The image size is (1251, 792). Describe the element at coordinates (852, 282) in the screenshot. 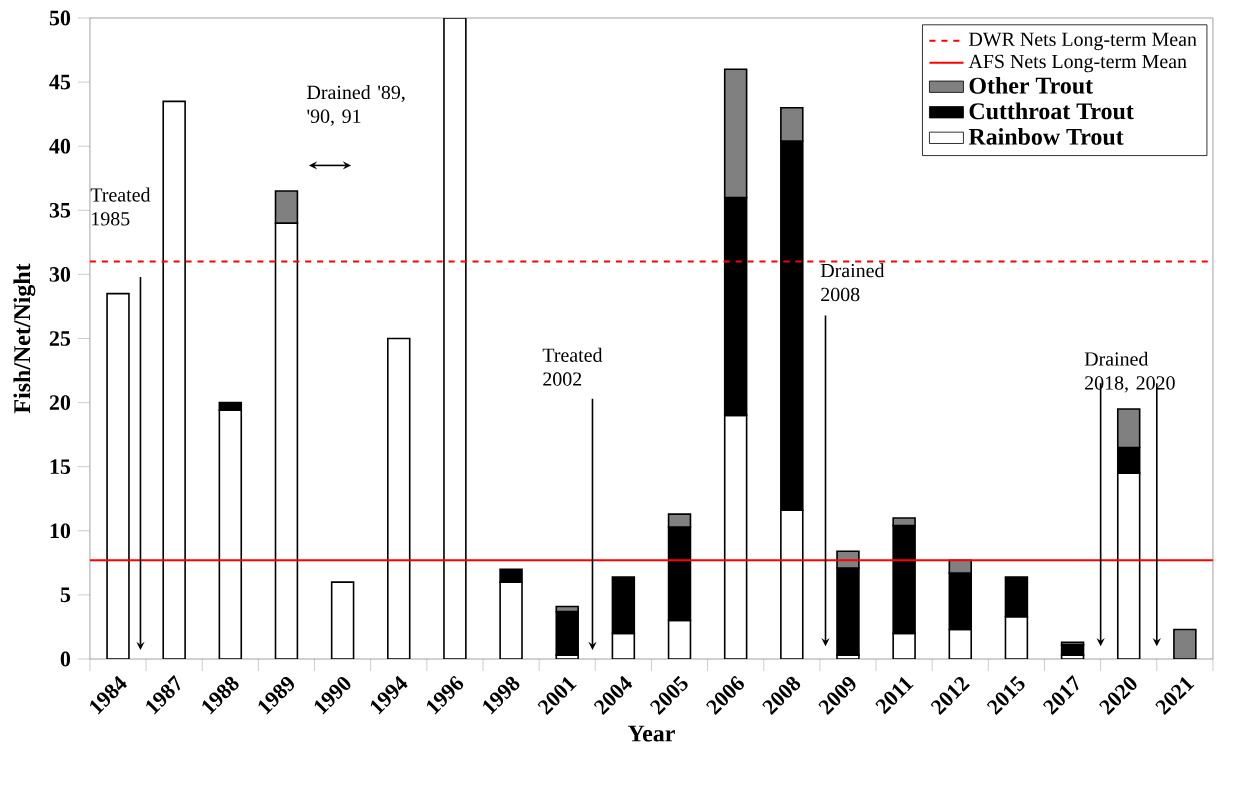

I see `annotation: Drained 2008` at that location.